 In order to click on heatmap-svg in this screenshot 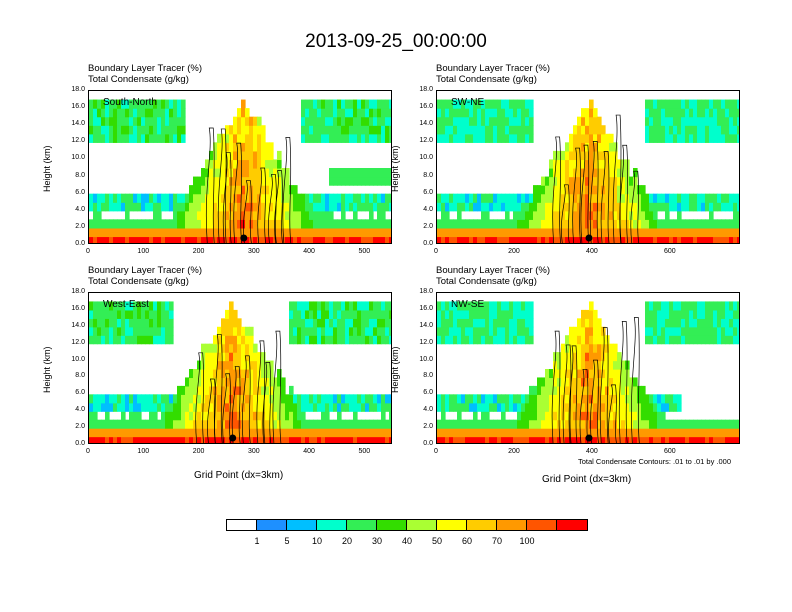, I will do `click(588, 372)`.